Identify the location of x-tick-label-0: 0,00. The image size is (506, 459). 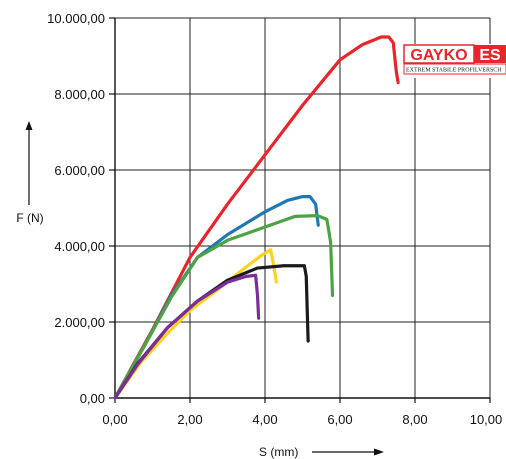
(114, 419).